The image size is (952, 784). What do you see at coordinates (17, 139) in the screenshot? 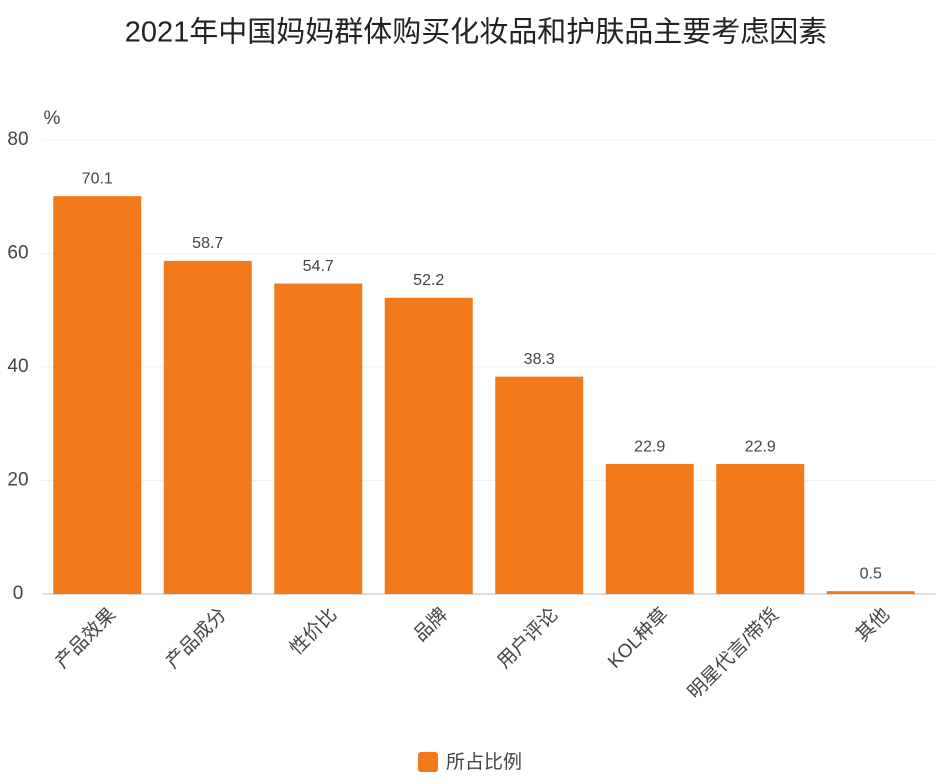
I see `y-tick-label: 80` at bounding box center [17, 139].